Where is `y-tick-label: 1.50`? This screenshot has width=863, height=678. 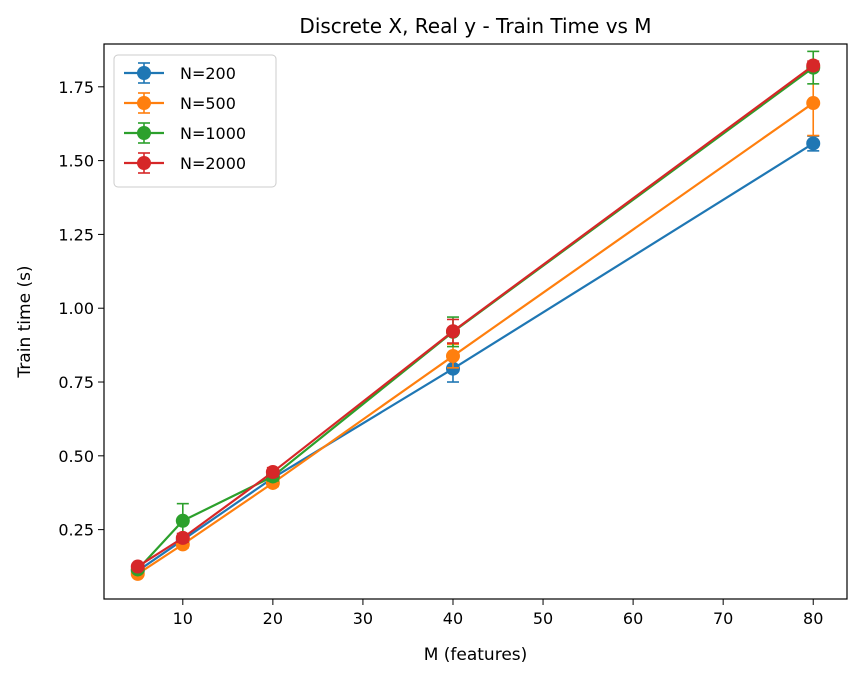 y-tick-label: 1.50 is located at coordinates (76, 161).